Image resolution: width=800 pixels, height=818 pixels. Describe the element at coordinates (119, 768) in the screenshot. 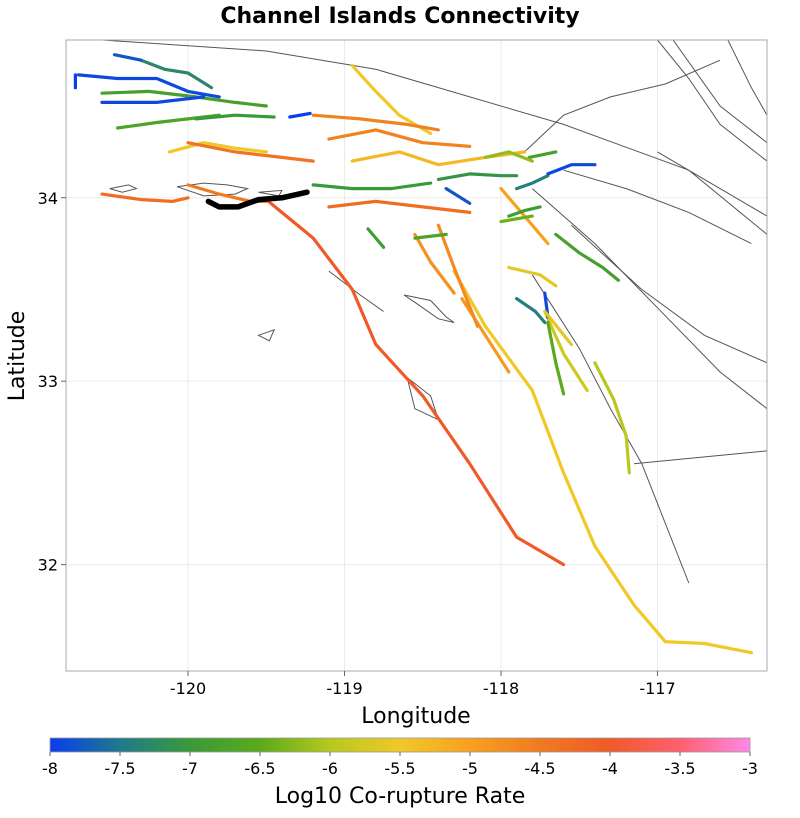

I see `colorbar-tick-label: -7.5` at that location.